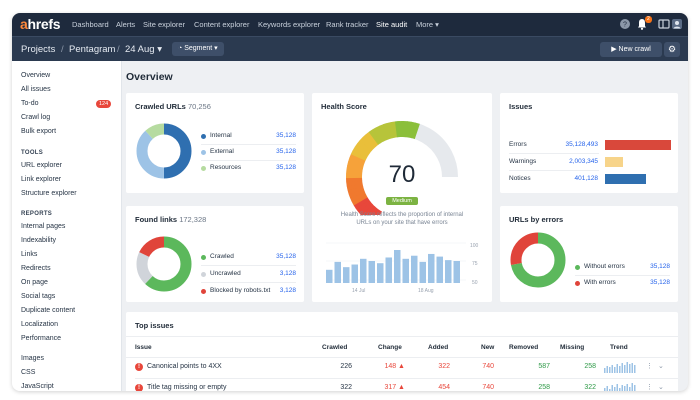  What do you see at coordinates (184, 366) in the screenshot?
I see `issue-name: Canonical points to 4XX` at bounding box center [184, 366].